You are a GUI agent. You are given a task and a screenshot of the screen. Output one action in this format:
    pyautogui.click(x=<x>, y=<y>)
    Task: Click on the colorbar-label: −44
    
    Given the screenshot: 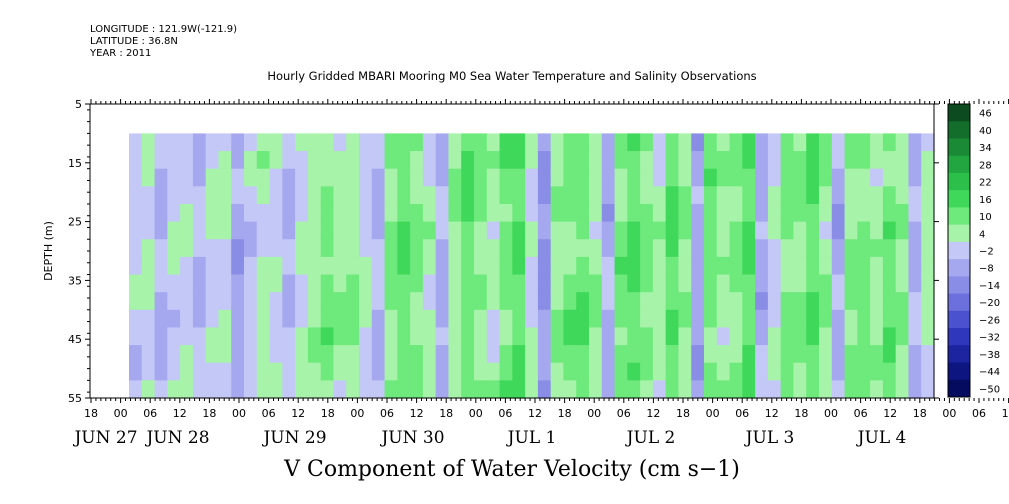 What is the action you would take?
    pyautogui.click(x=989, y=372)
    